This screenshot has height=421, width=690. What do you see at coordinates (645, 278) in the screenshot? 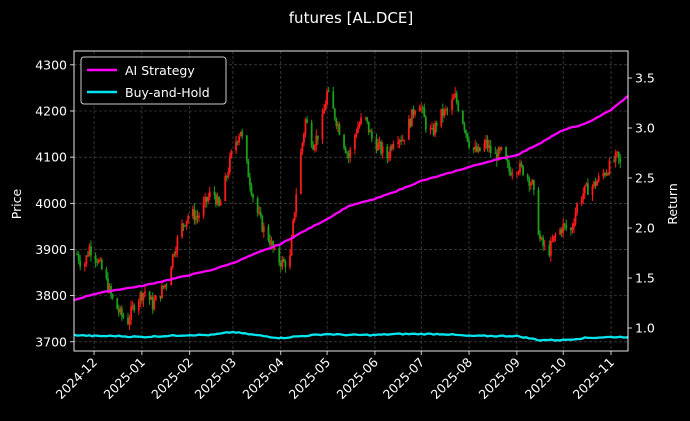
I see `ytick-label-right-1.5: 1.5` at bounding box center [645, 278].